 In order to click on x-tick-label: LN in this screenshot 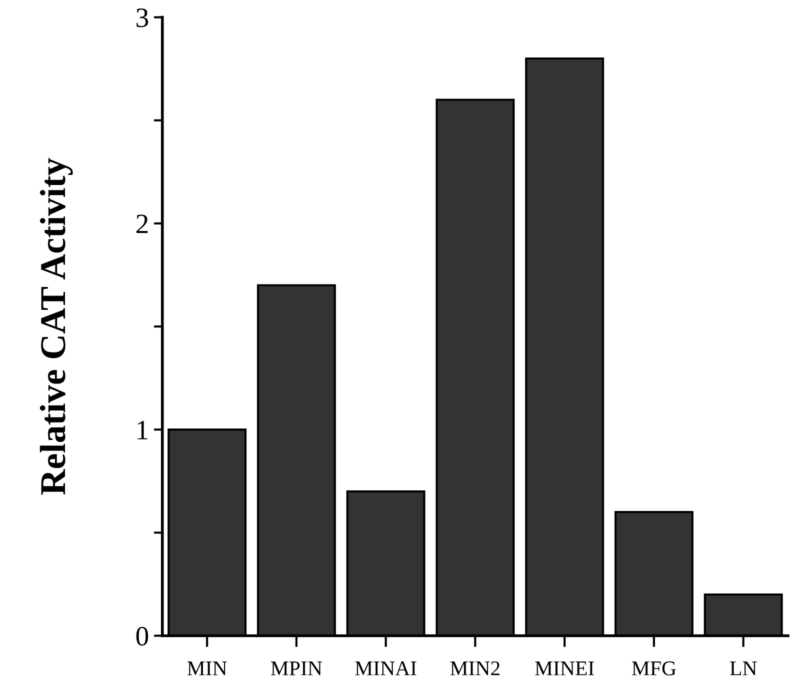, I will do `click(743, 669)`.